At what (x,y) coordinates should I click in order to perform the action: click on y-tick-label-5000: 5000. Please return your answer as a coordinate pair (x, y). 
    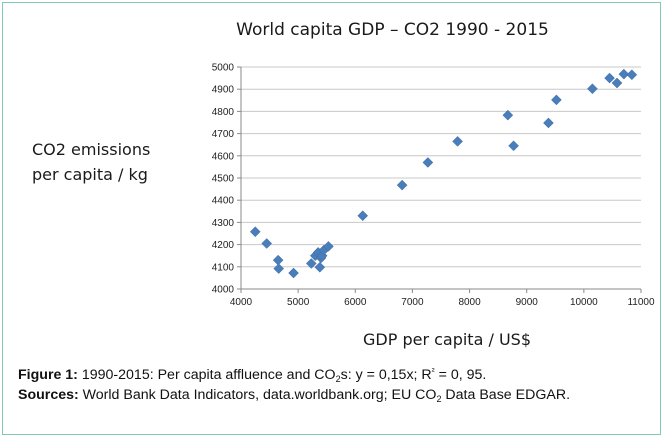
    Looking at the image, I should click on (223, 68).